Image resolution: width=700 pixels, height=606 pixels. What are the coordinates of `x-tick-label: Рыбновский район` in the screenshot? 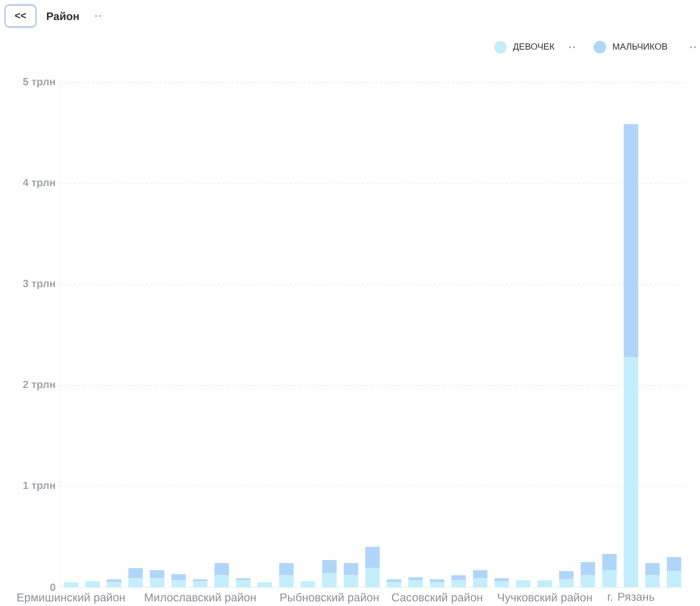 It's located at (329, 598).